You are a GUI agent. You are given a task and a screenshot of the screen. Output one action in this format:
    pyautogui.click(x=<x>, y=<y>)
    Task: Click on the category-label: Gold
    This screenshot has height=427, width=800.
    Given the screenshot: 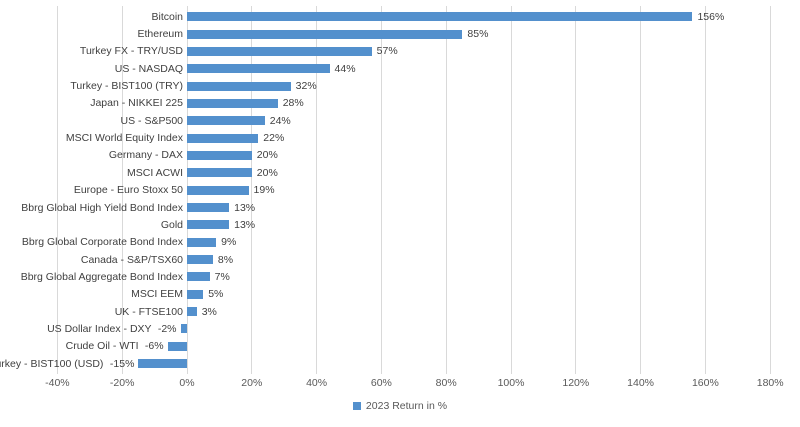 What is the action you would take?
    pyautogui.click(x=171, y=224)
    